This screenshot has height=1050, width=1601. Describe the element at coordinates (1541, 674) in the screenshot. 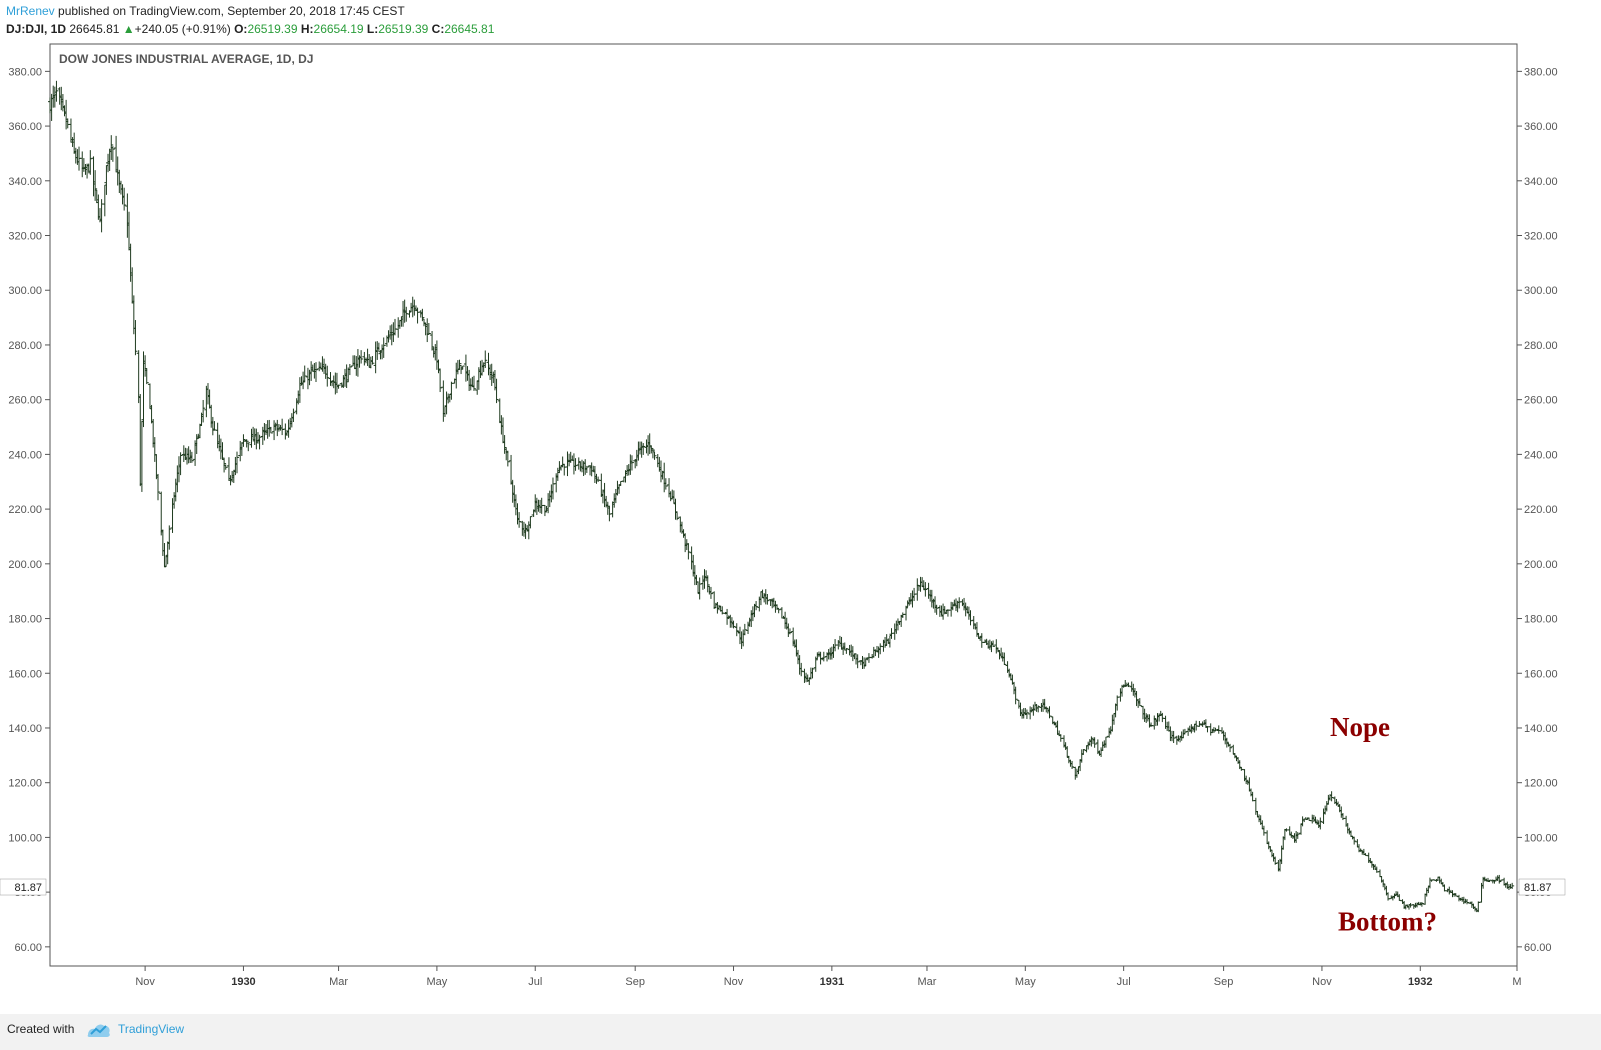

I see `y-tick-label-right: 160.00` at that location.